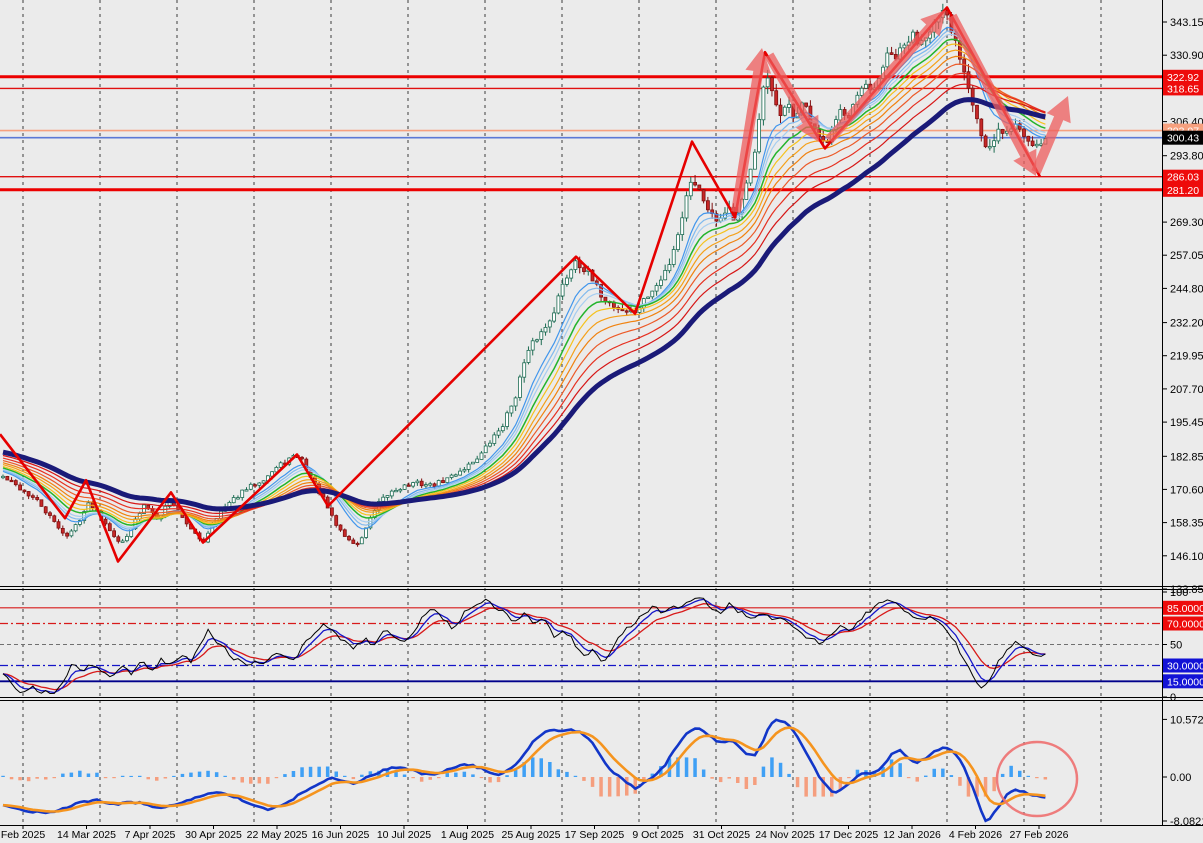 This screenshot has width=1203, height=843. I want to click on date-label: Feb 2025, so click(23, 835).